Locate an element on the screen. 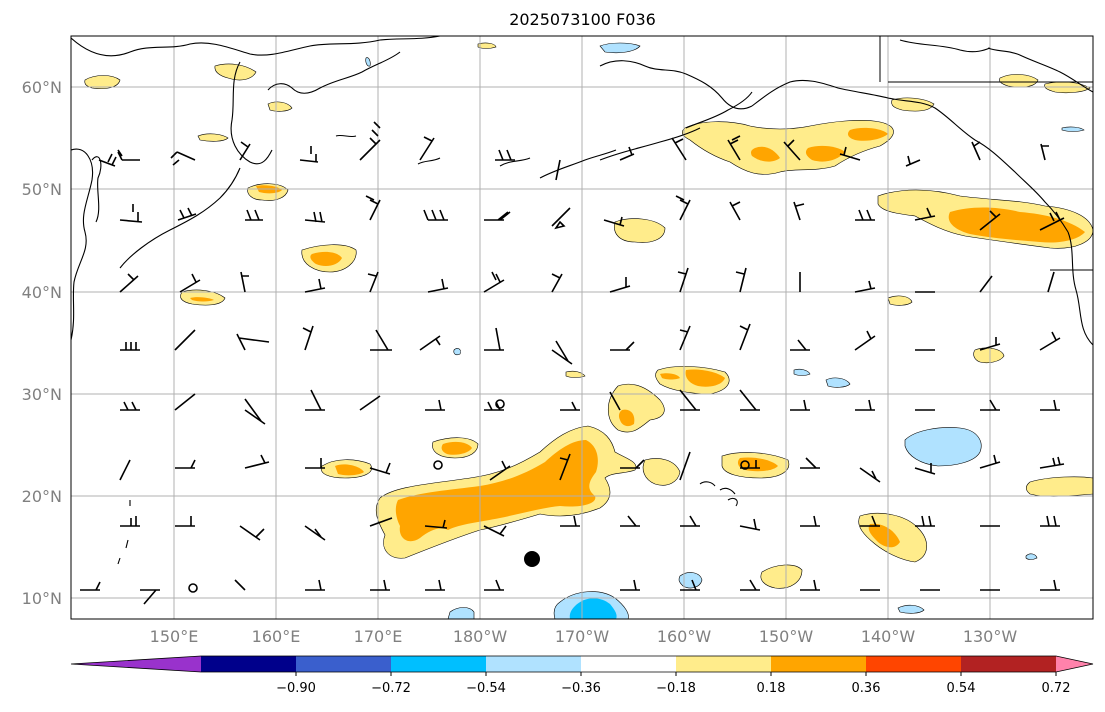 This screenshot has width=1105, height=712. lon-label-170w: 170°W is located at coordinates (582, 636).